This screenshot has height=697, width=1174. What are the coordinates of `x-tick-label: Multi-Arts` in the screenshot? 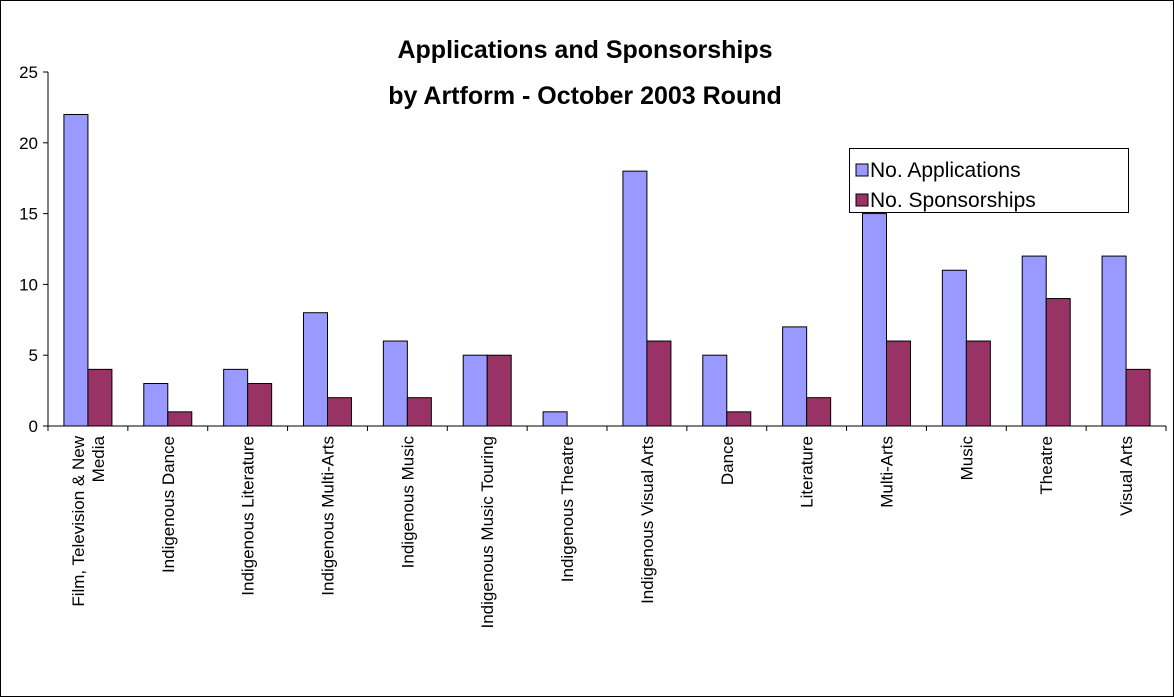 It's located at (887, 472).